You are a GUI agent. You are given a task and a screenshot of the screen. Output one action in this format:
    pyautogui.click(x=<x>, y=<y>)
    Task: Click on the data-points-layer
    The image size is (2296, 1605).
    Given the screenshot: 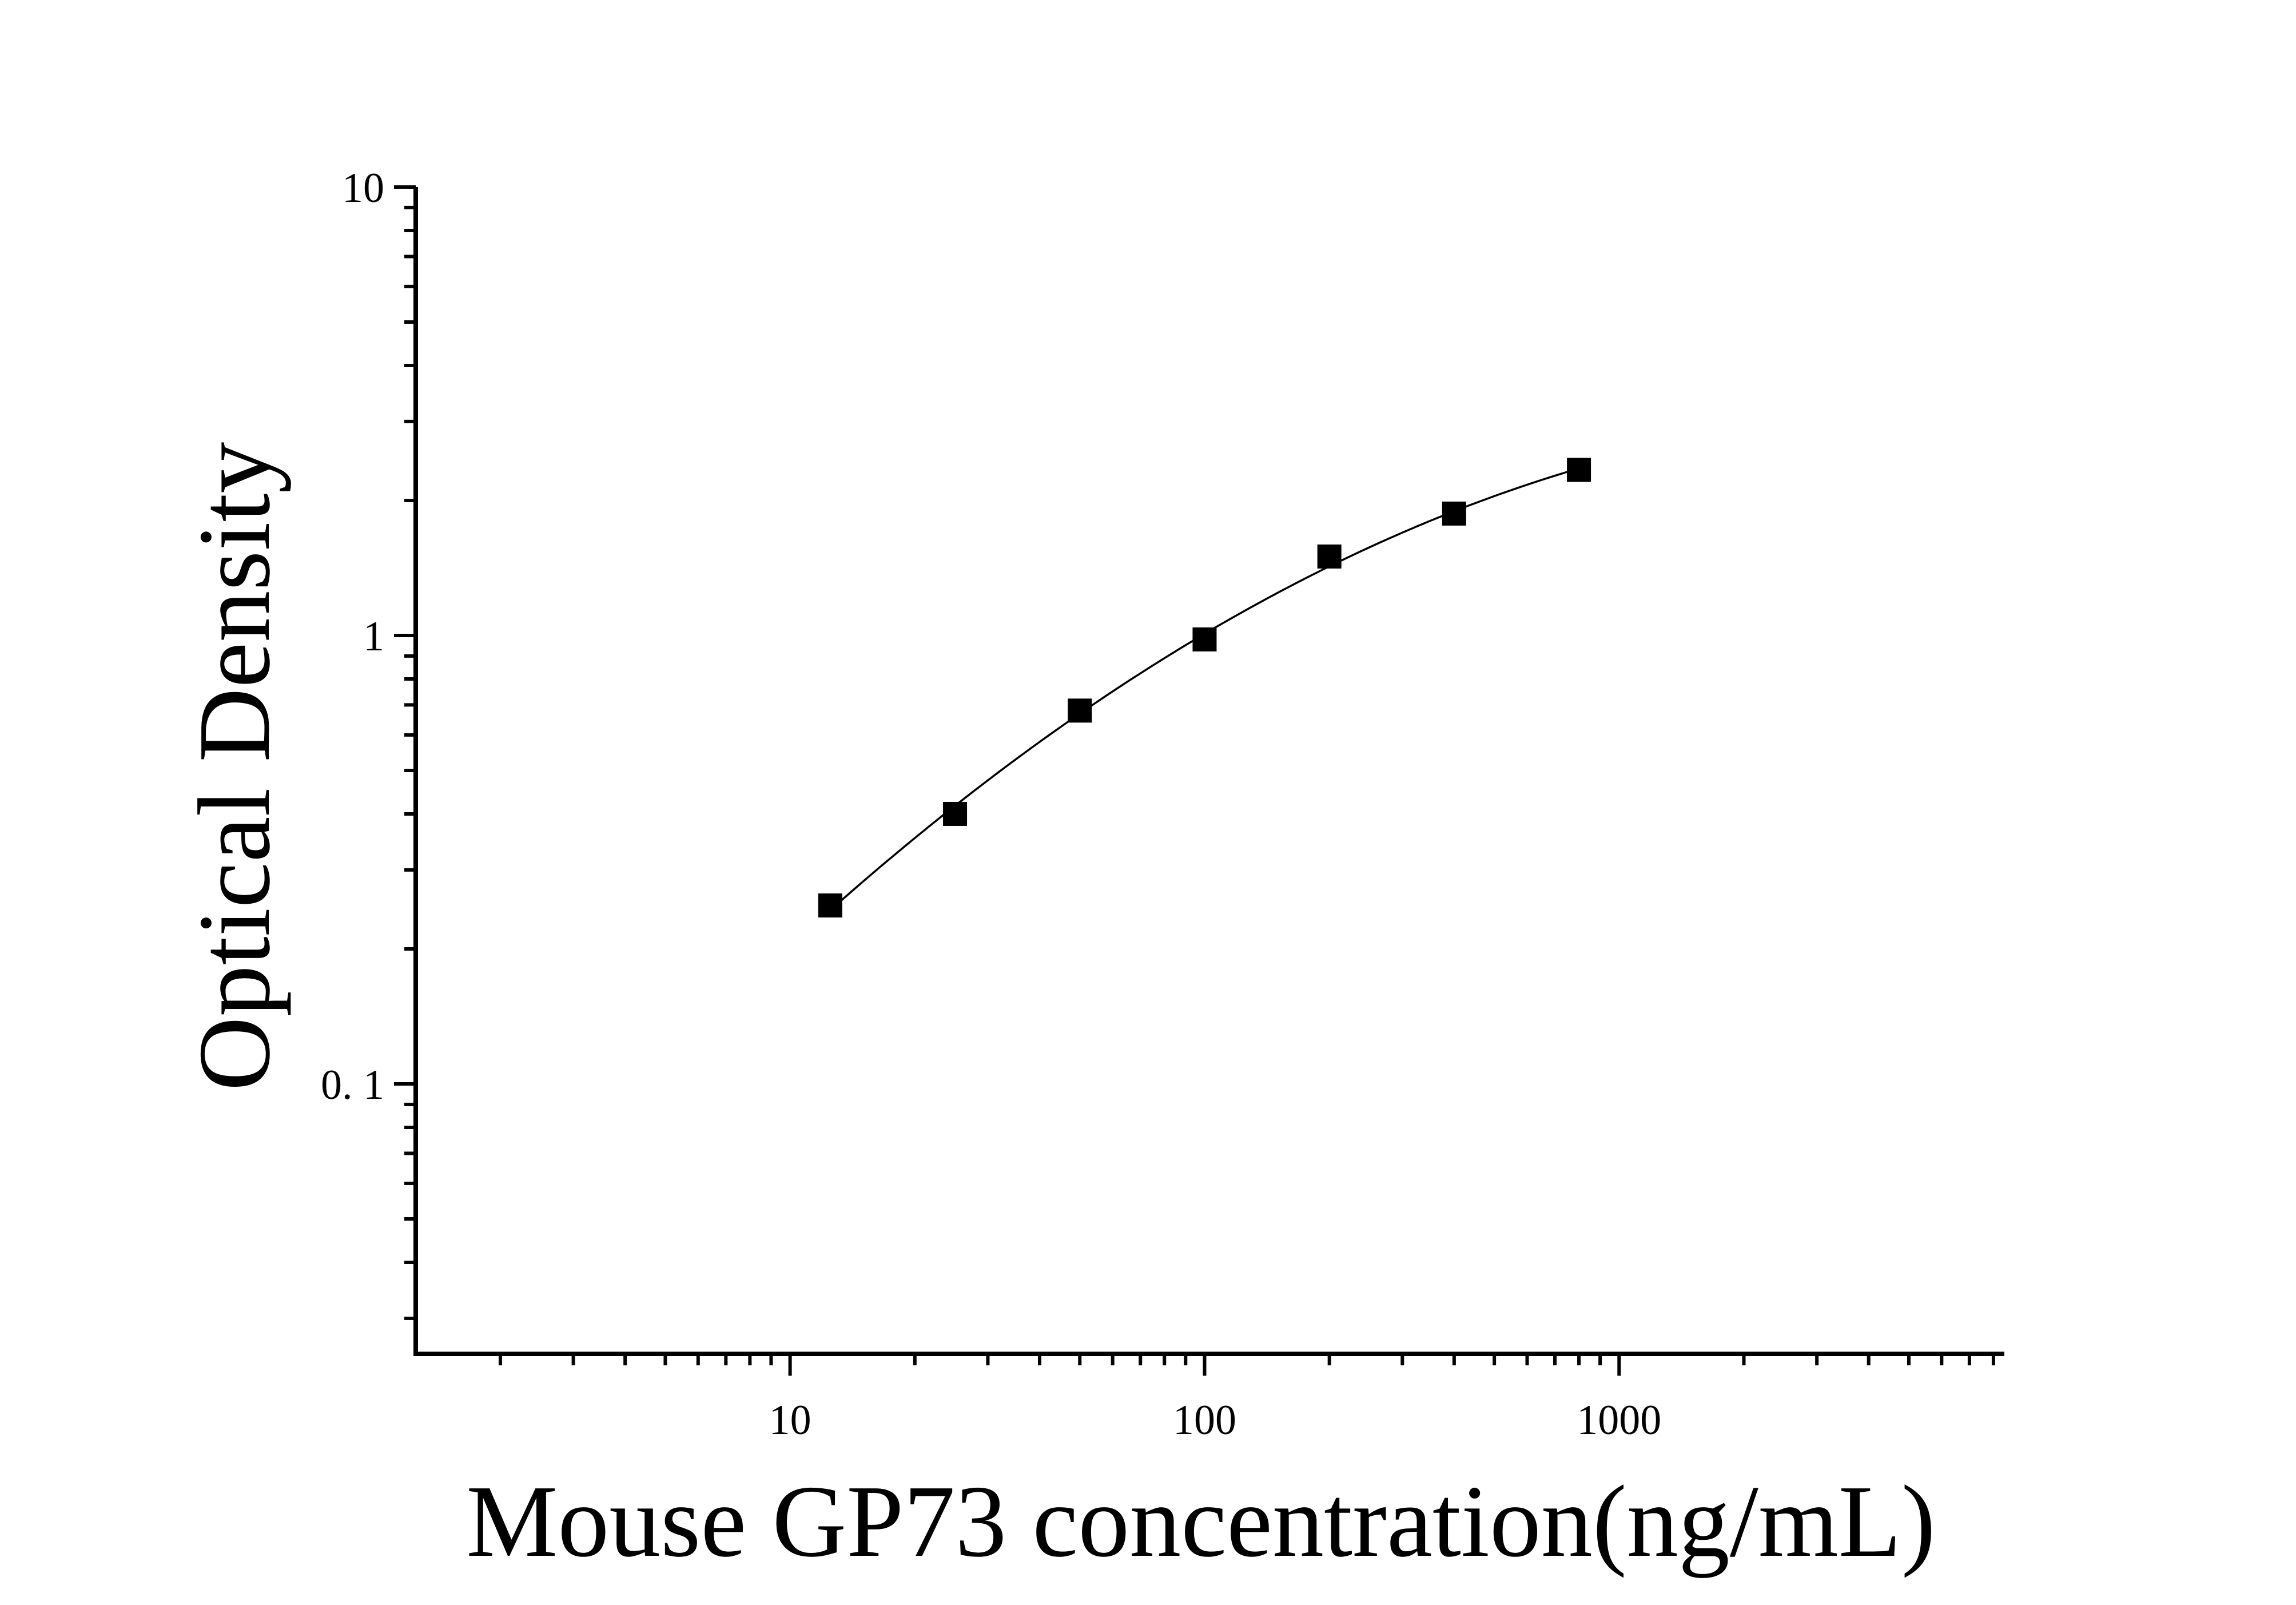 What is the action you would take?
    pyautogui.click(x=1205, y=688)
    